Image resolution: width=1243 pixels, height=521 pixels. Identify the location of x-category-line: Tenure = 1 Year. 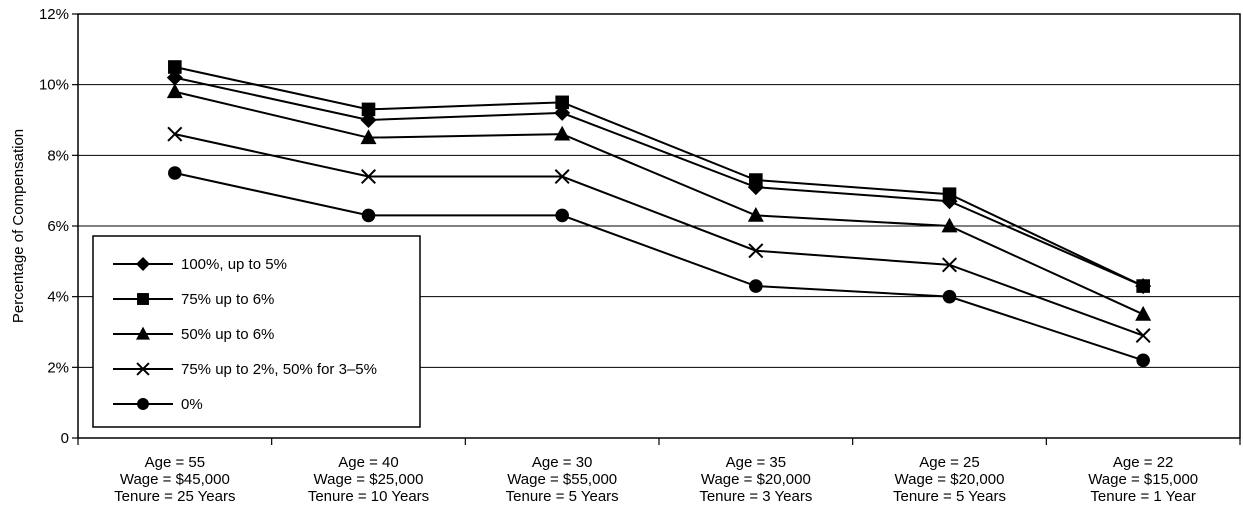
(1143, 496).